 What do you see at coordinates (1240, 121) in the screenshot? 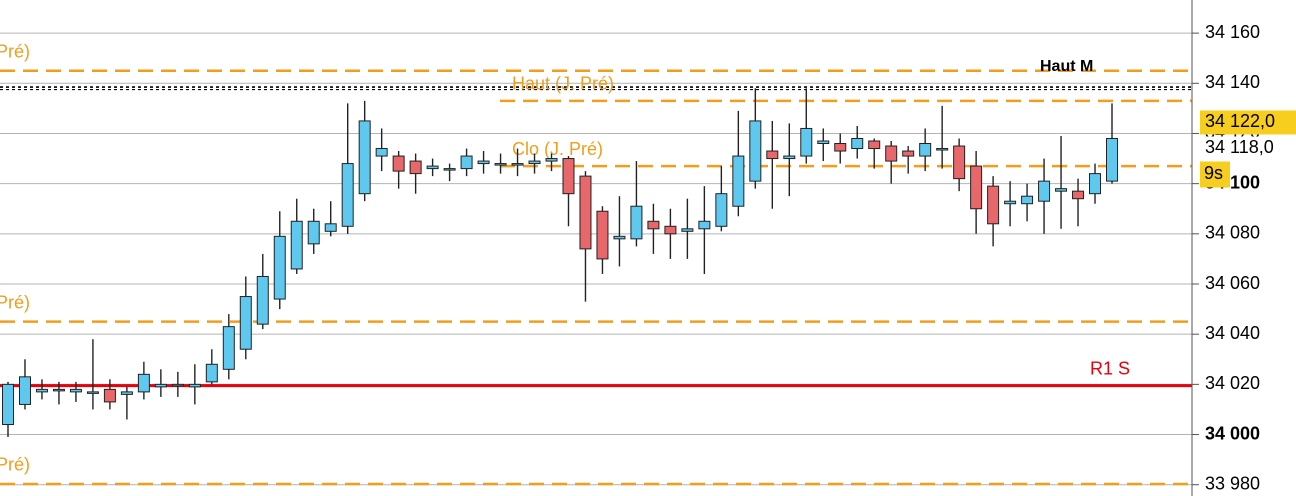
I see `price-tag-label: 34 122,0` at bounding box center [1240, 121].